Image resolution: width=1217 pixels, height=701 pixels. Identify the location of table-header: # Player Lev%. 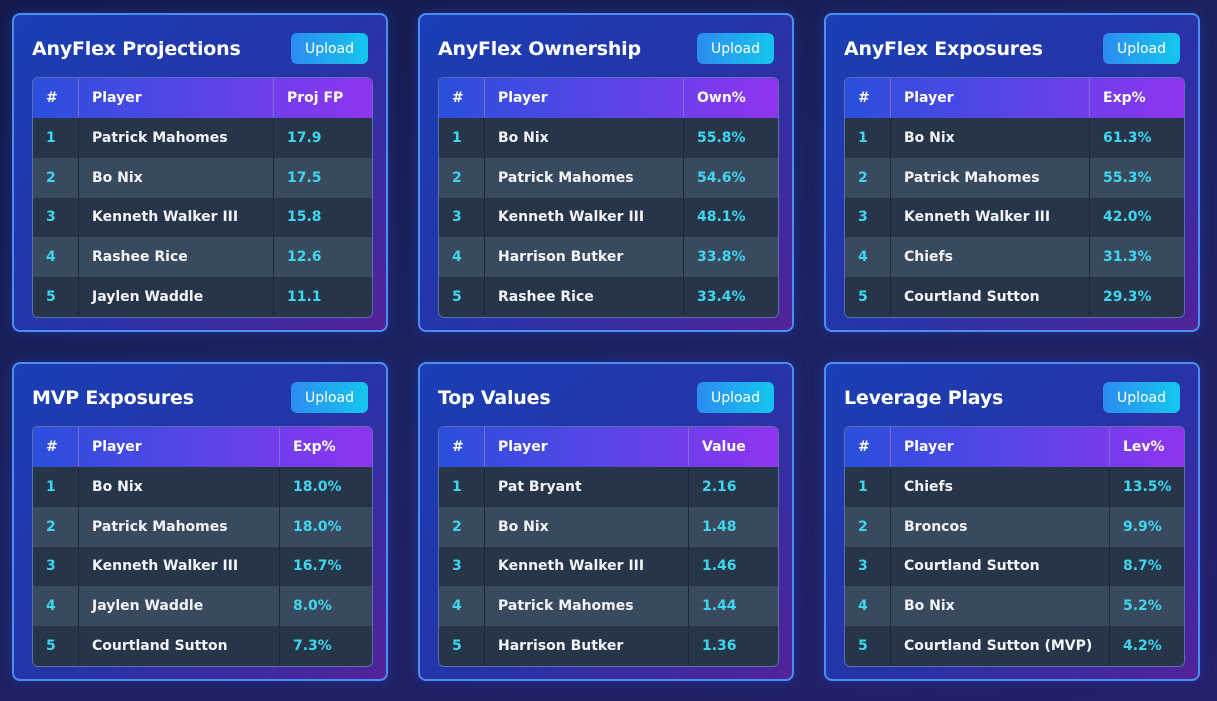
(1014, 447).